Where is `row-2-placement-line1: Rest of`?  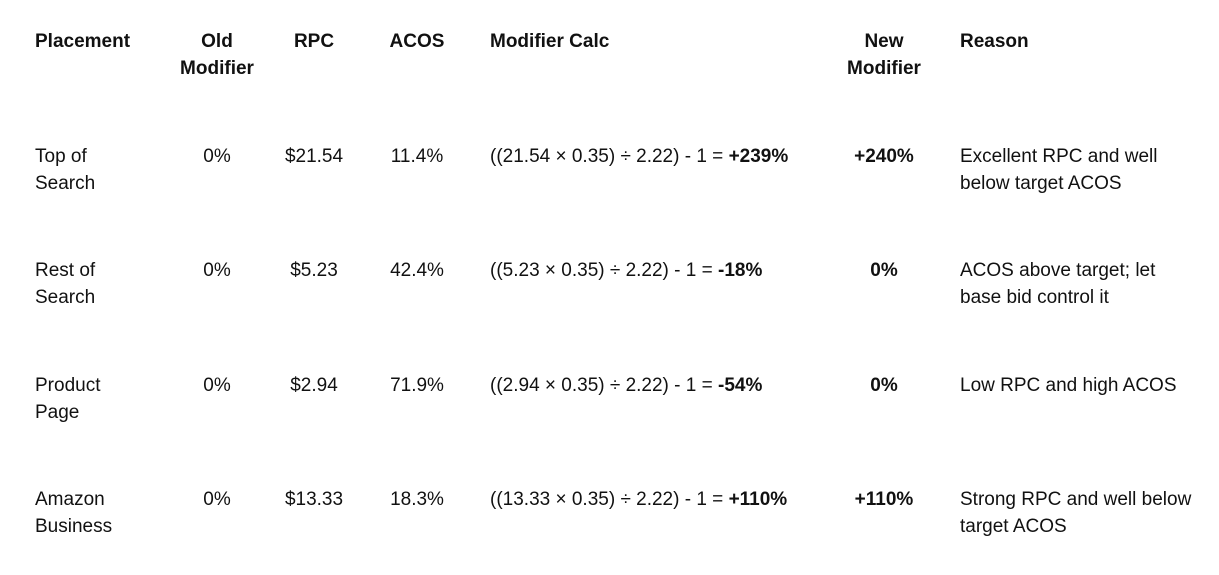 row-2-placement-line1: Rest of is located at coordinates (65, 270).